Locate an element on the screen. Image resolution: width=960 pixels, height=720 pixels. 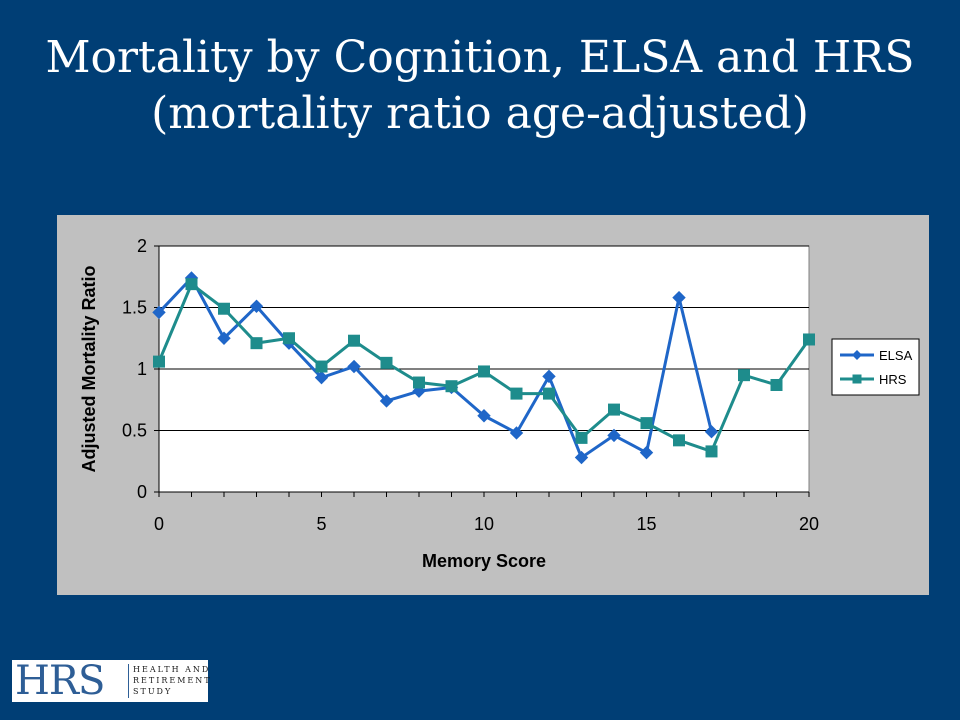
legend-marker-square is located at coordinates (857, 379).